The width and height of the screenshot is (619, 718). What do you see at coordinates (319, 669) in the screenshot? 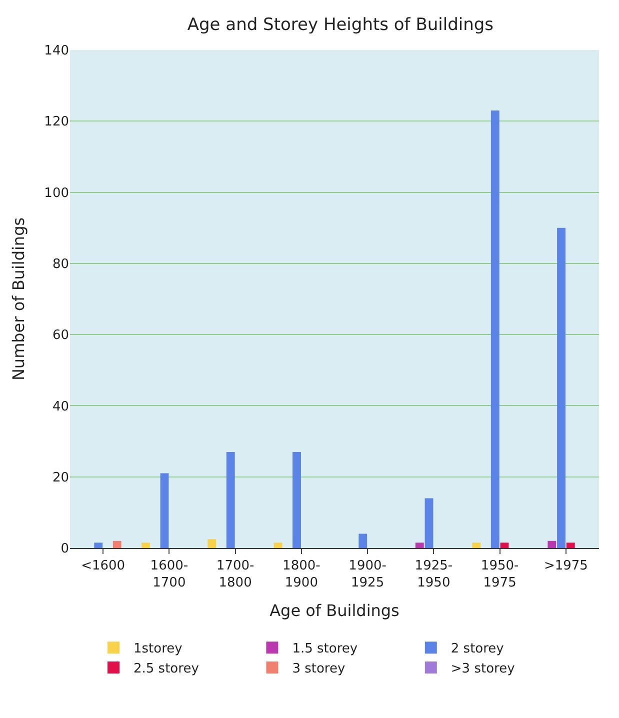
I see `legend-label: 3 storey` at bounding box center [319, 669].